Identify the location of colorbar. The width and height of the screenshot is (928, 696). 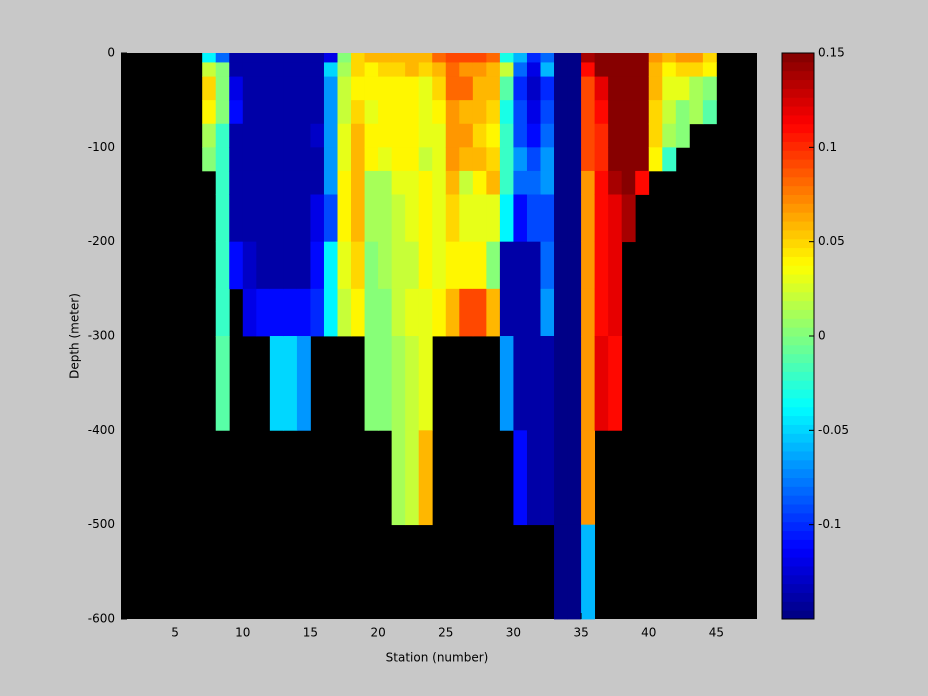
(798, 336).